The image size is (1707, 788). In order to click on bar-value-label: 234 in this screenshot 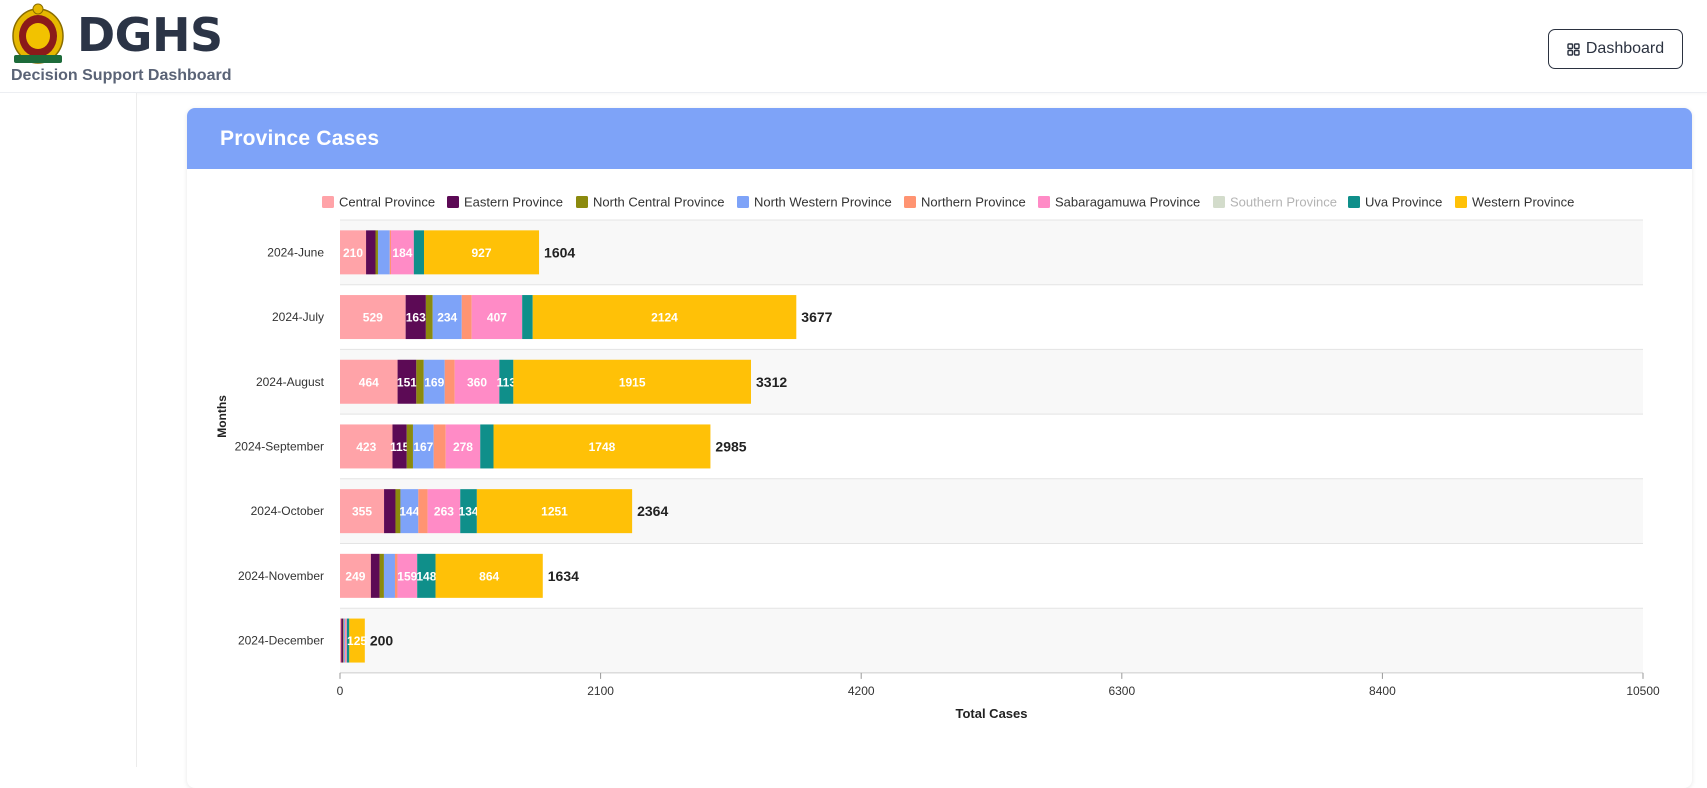, I will do `click(447, 318)`.